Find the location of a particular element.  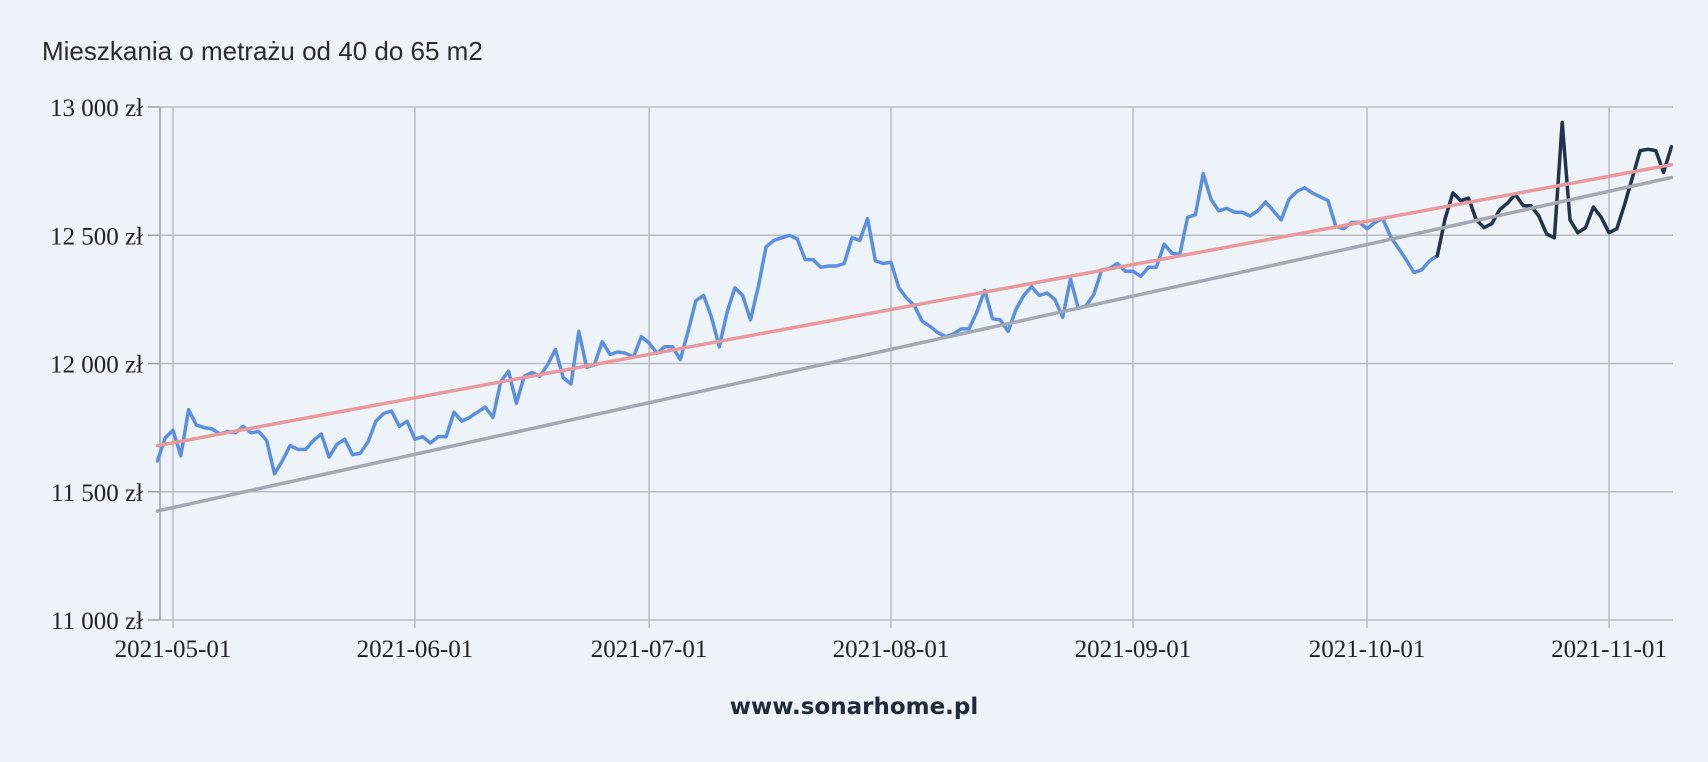

y-tick-label: 11 500 zł is located at coordinates (97, 493).